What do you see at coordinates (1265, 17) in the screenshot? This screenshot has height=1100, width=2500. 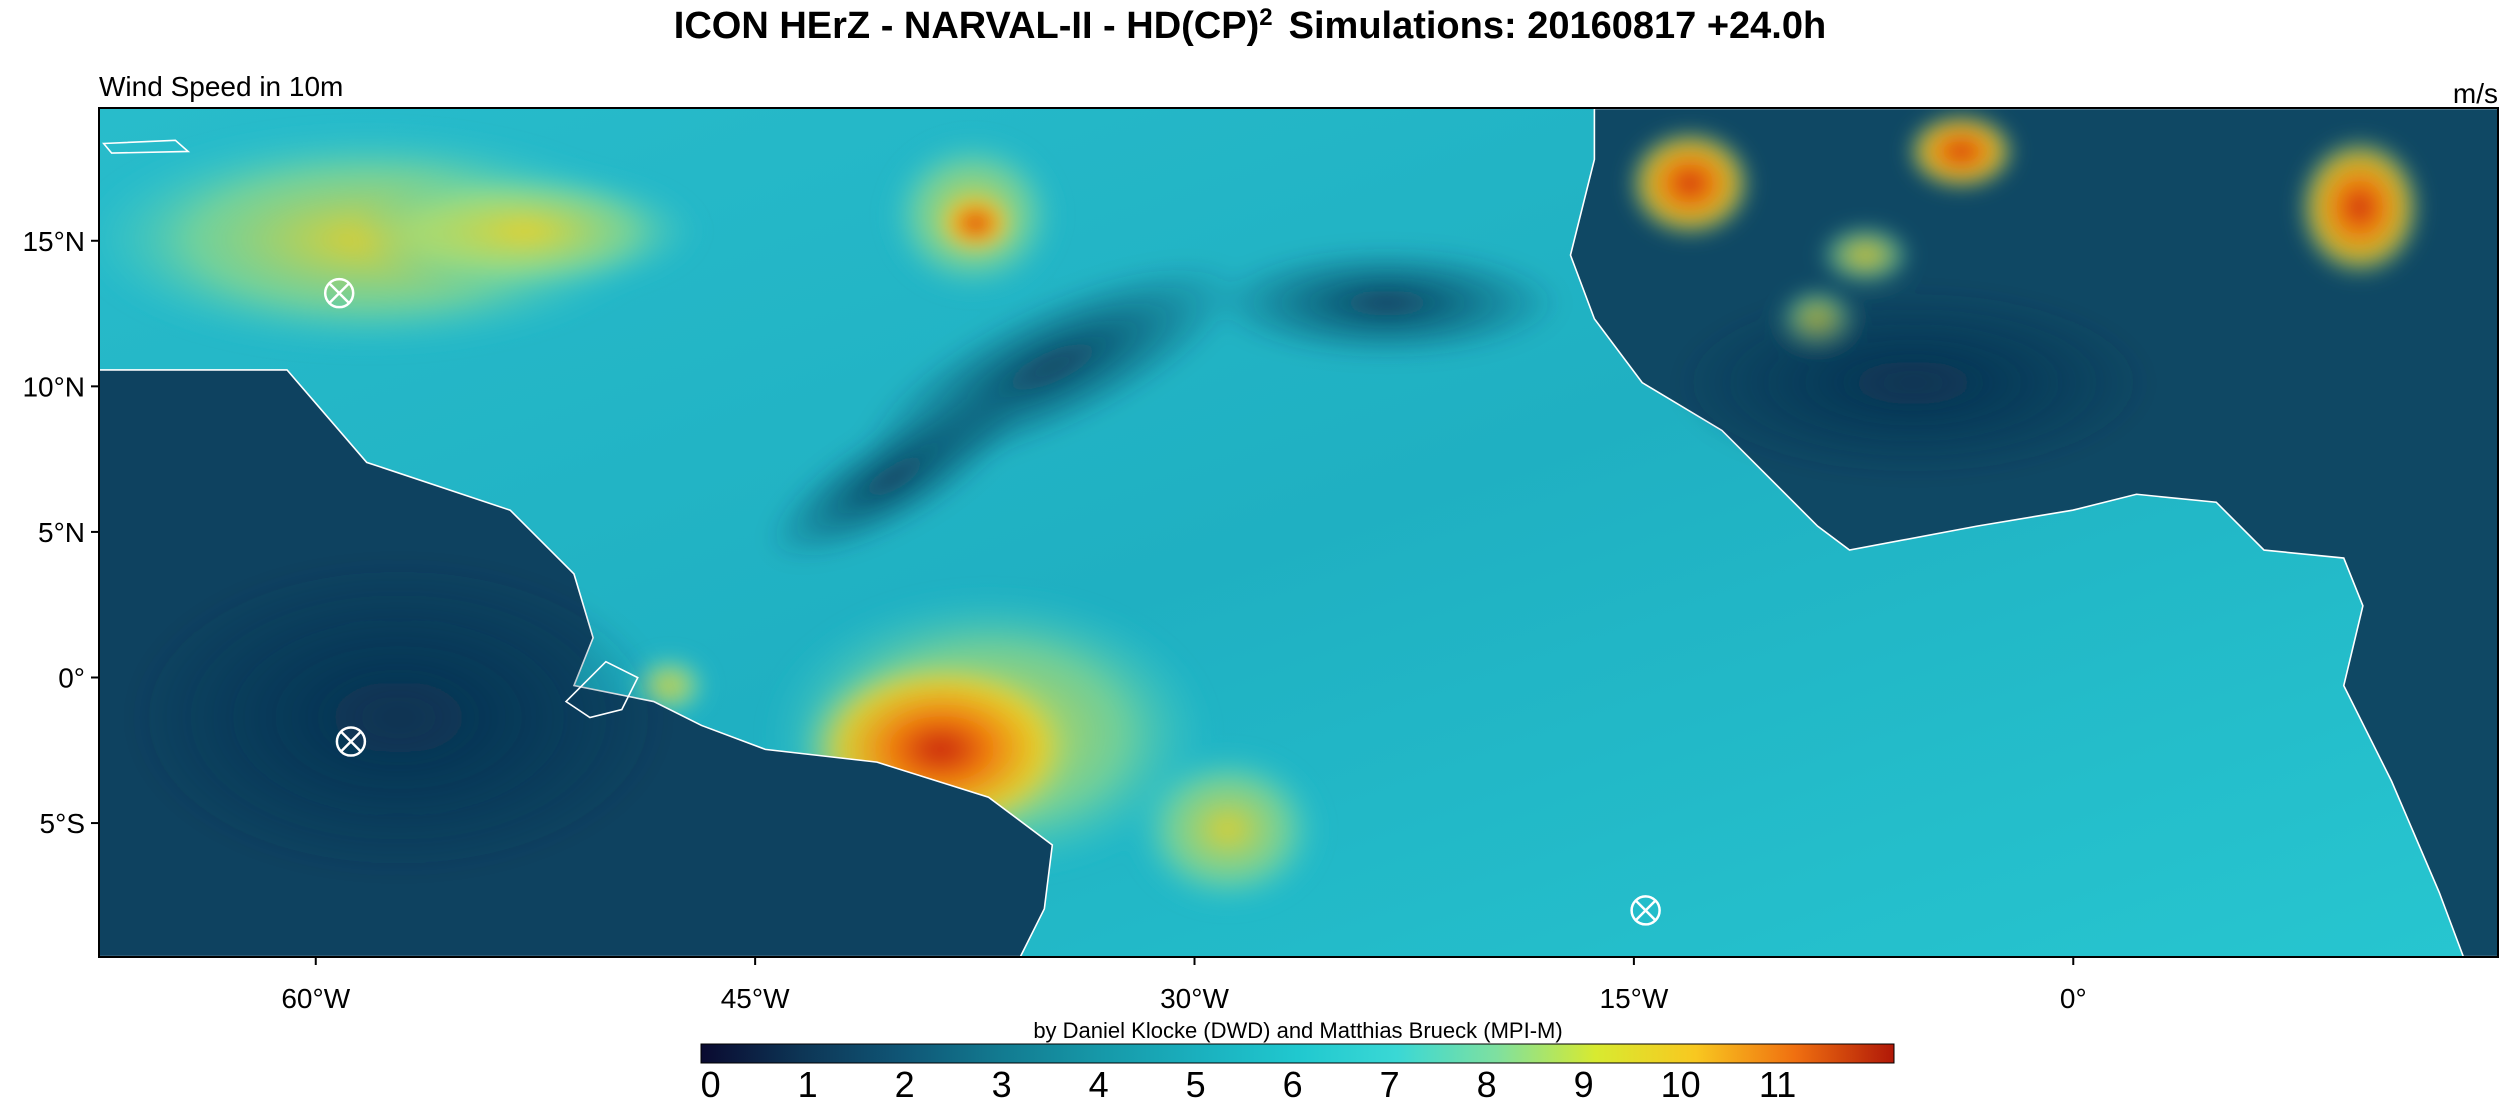 I see `title-superscript: 2` at bounding box center [1265, 17].